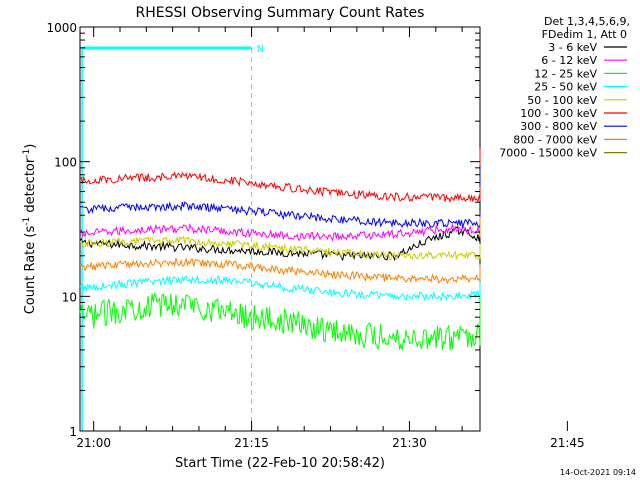 Image resolution: width=640 pixels, height=480 pixels. I want to click on x-tick-label: 21:45, so click(567, 443).